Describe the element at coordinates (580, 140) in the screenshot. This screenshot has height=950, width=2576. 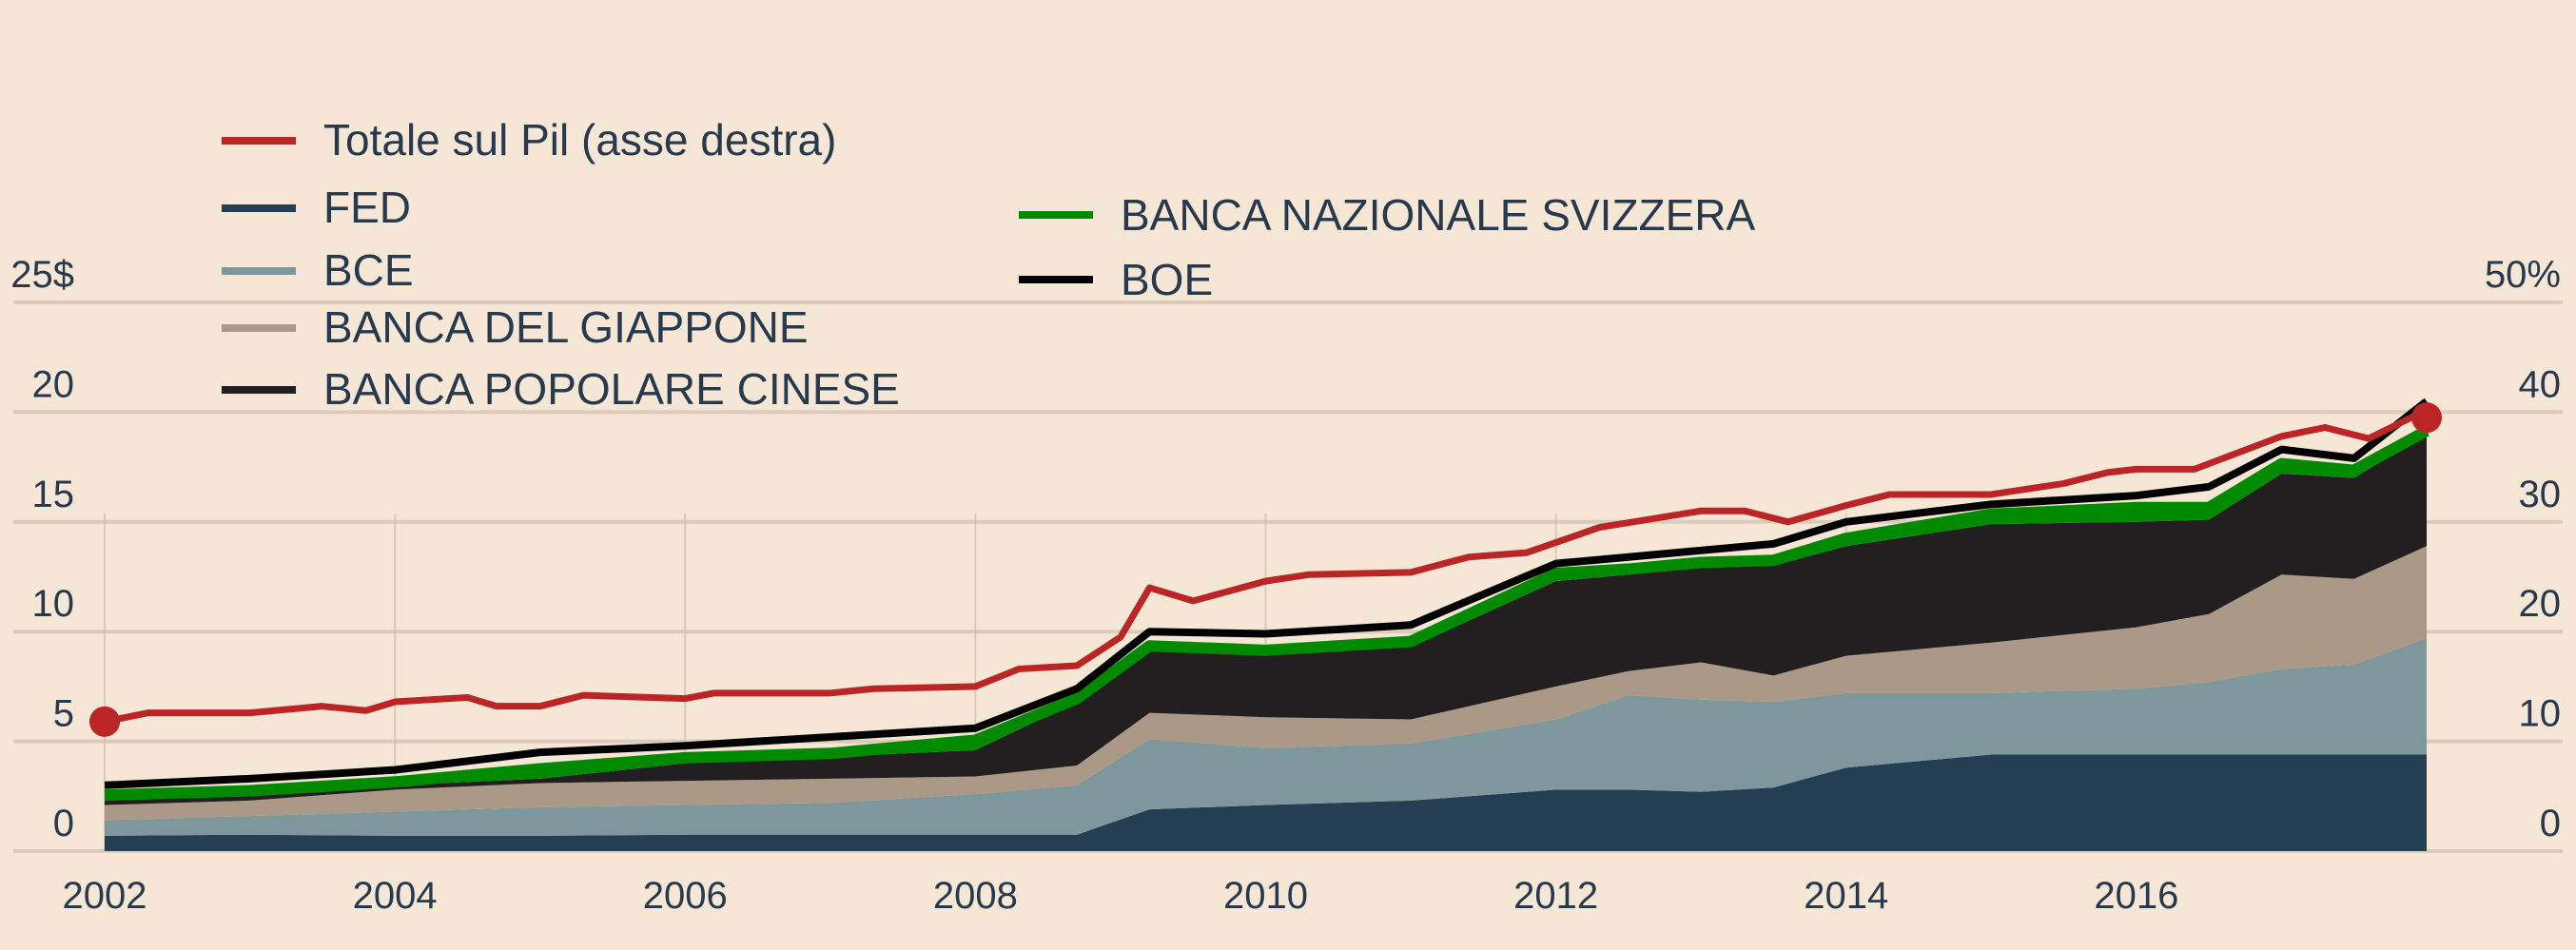
I see `legend-label: Totale sul Pil (asse destra)` at that location.